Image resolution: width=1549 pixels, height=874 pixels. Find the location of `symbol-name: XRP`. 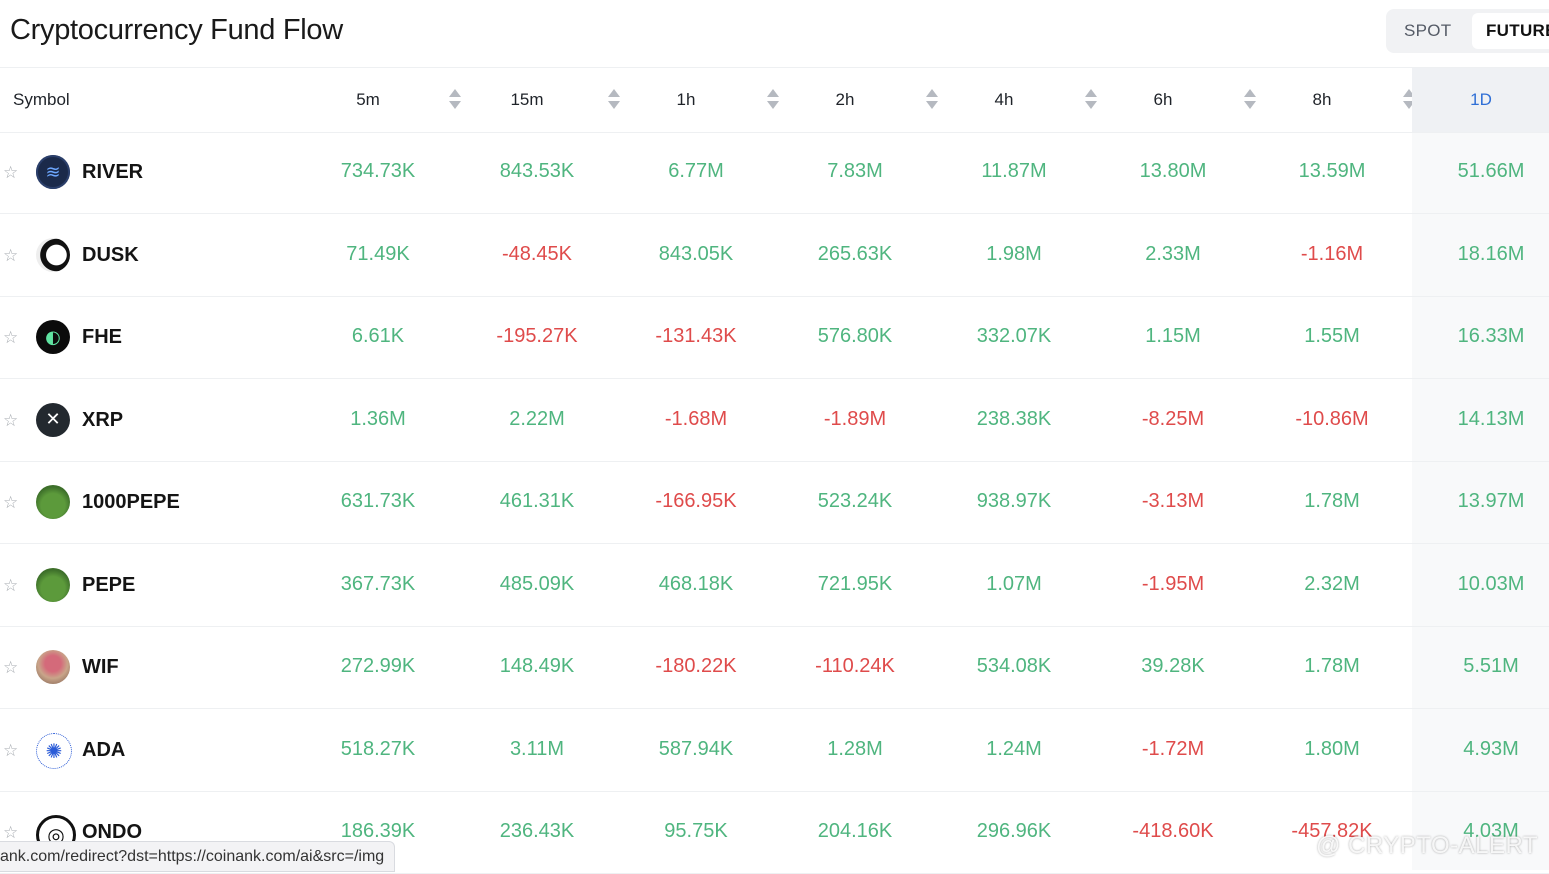

symbol-name: XRP is located at coordinates (103, 419).